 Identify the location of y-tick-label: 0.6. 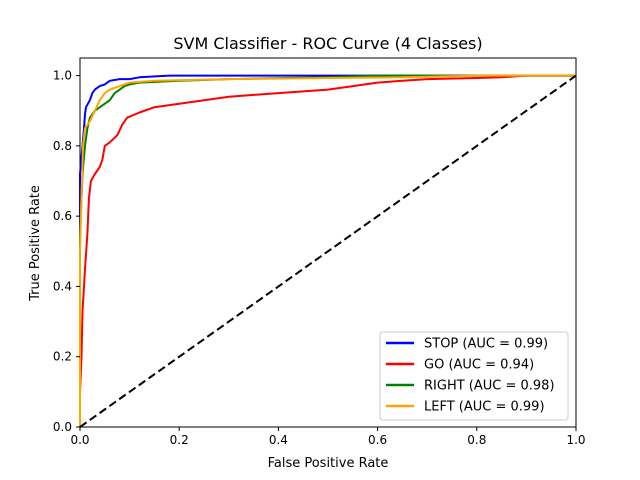
(62, 216).